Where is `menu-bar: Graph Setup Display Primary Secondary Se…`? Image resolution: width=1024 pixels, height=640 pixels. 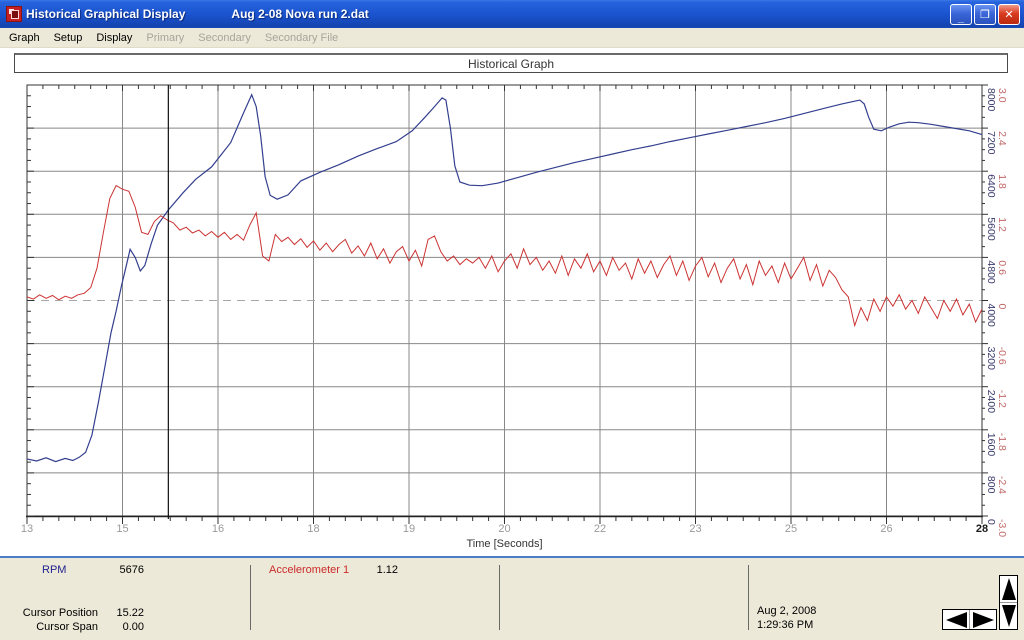 menu-bar: Graph Setup Display Primary Secondary Se… is located at coordinates (512, 38).